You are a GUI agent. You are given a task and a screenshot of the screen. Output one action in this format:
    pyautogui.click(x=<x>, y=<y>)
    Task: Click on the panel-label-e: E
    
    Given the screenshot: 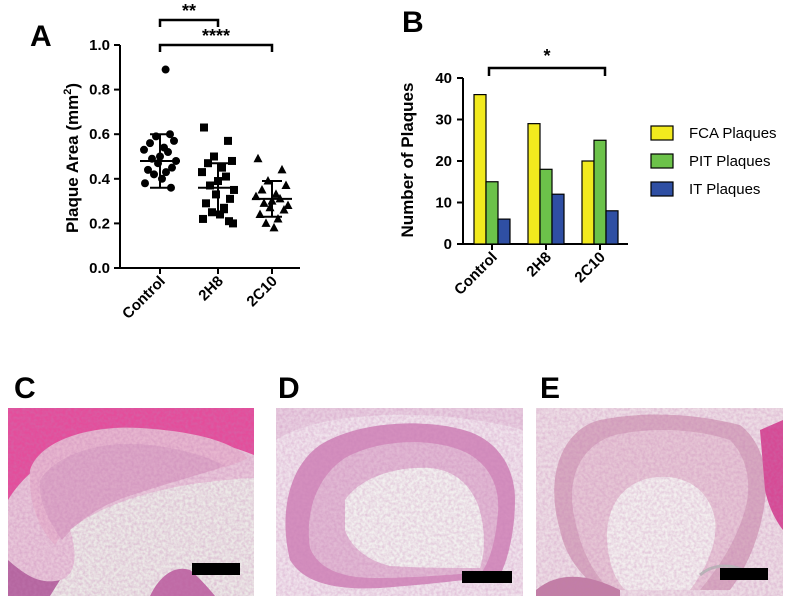 What is the action you would take?
    pyautogui.click(x=550, y=388)
    